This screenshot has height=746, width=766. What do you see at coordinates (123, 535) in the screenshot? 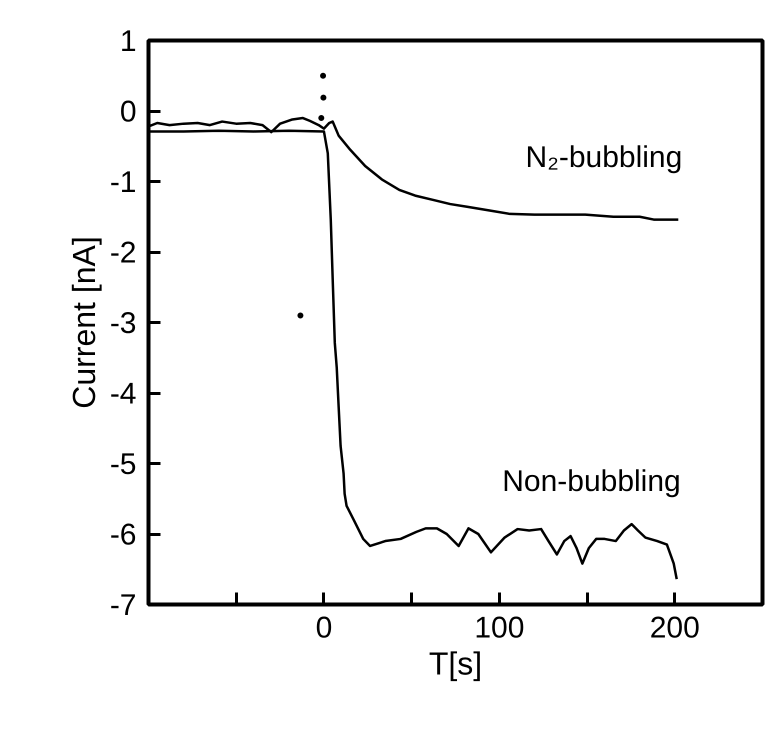
I see `y-tick-label: -6` at bounding box center [123, 535].